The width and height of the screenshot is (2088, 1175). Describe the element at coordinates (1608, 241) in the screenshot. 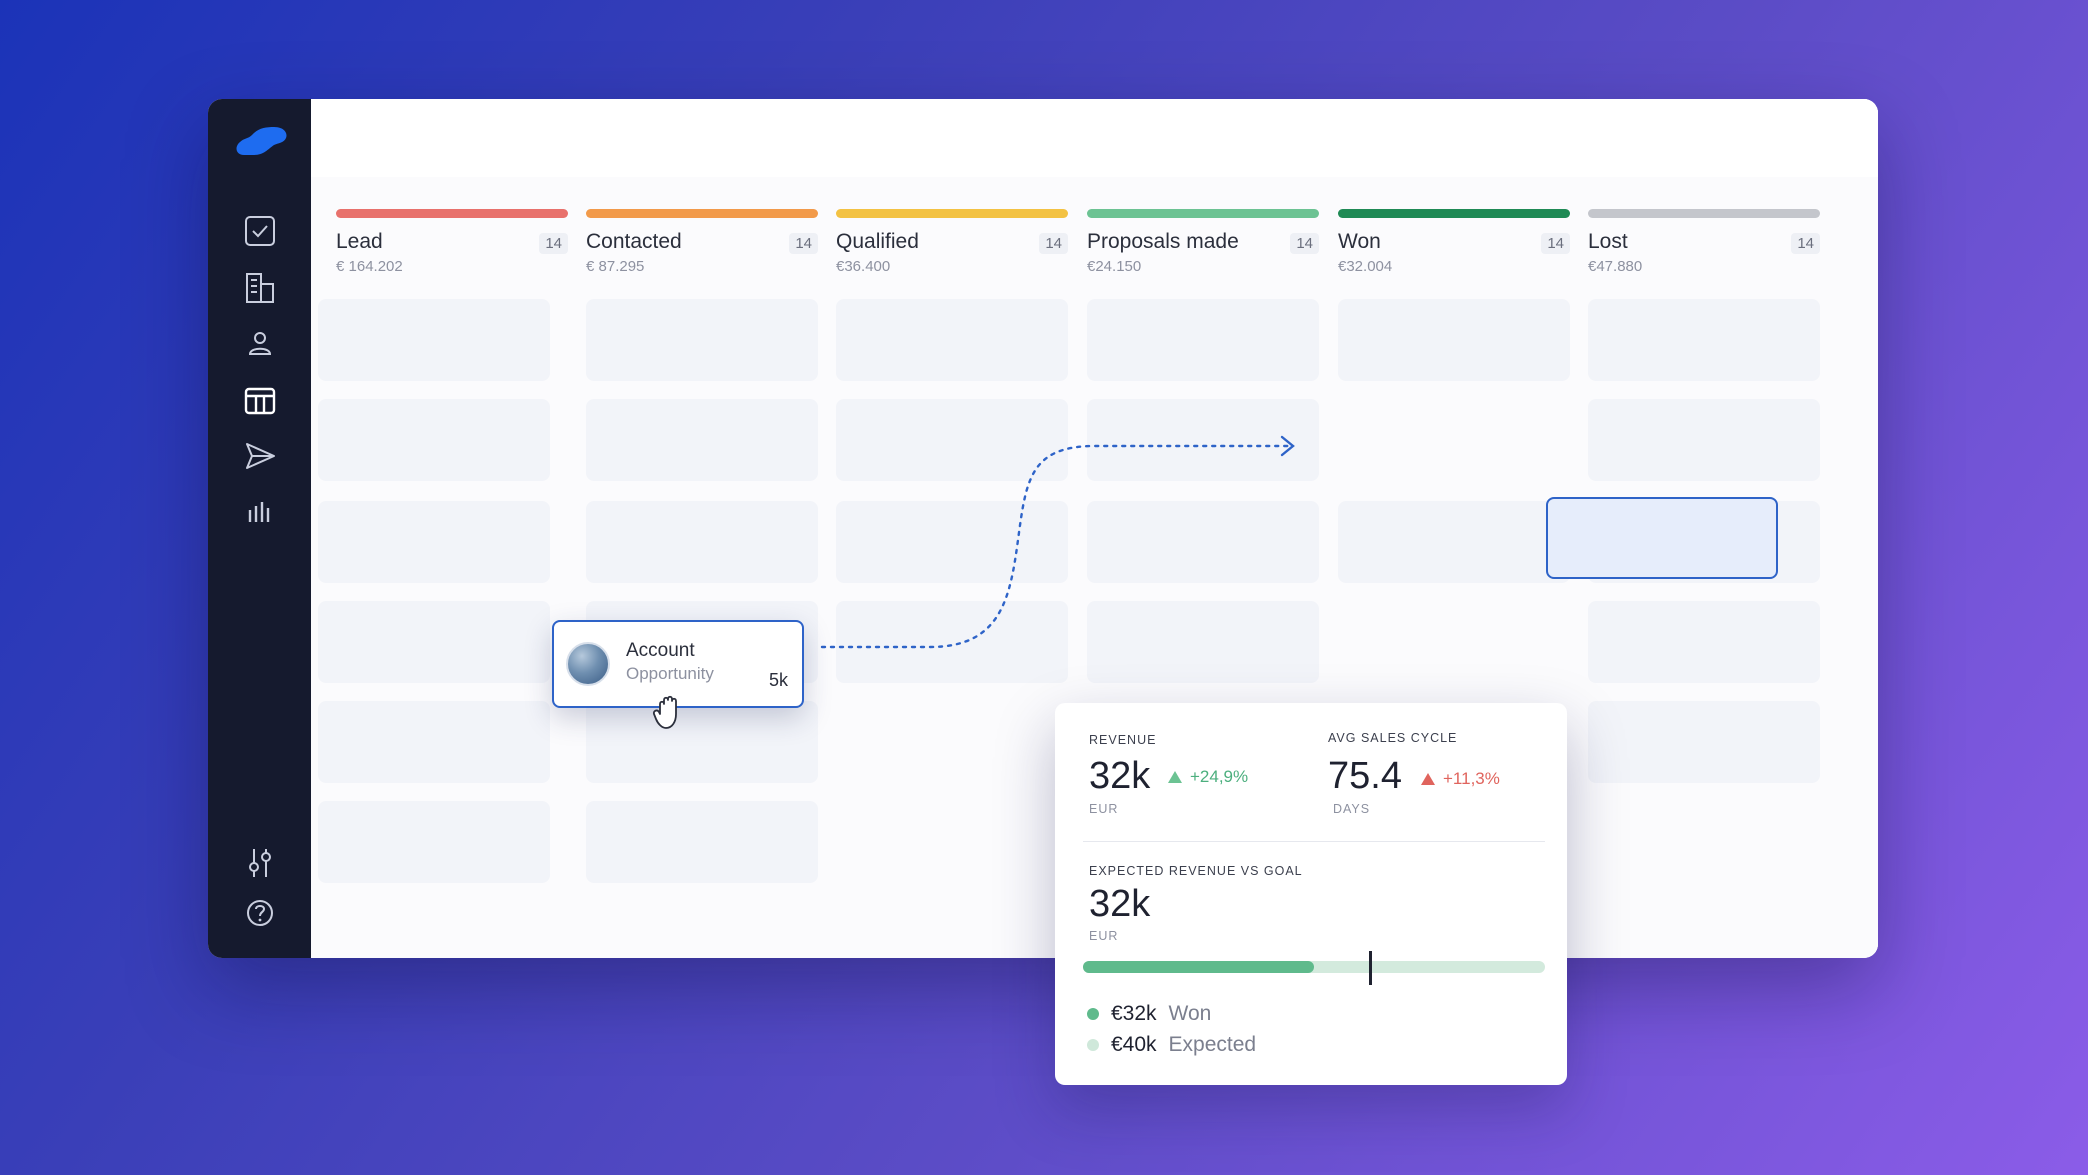

I see `stage-name: Lost` at that location.